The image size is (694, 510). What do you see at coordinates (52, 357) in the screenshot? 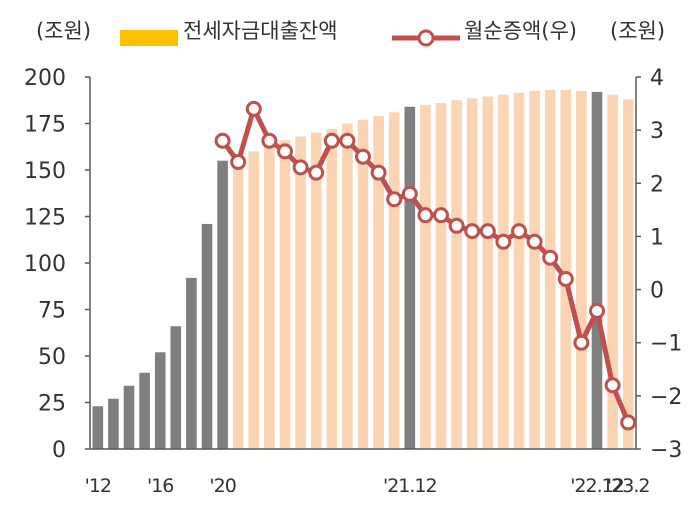
I see `left-tick-label: 50` at bounding box center [52, 357].